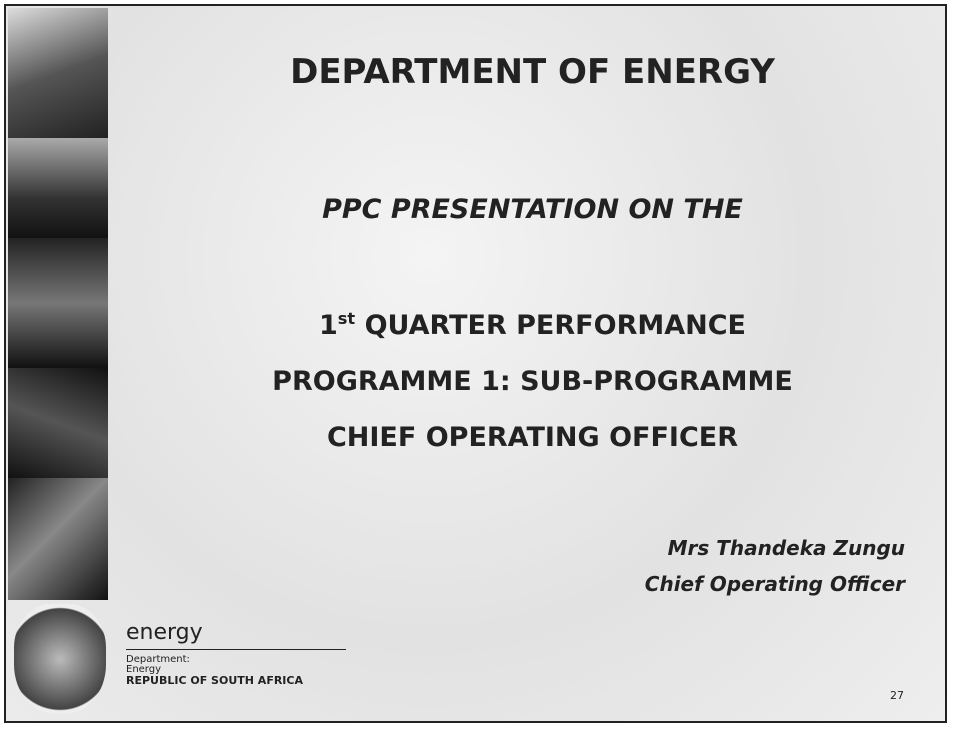  I want to click on heading-line: 1st QUARTER PERFORMANCE, so click(530, 325).